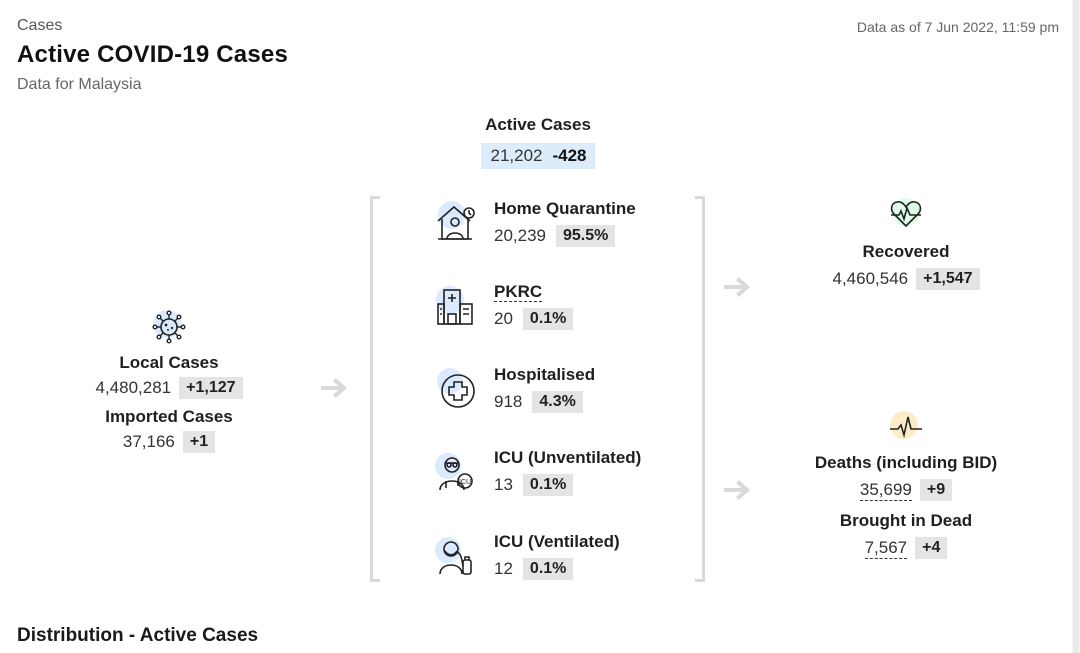 This screenshot has height=653, width=1080. Describe the element at coordinates (465, 482) in the screenshot. I see `svg-text: ICU` at that location.